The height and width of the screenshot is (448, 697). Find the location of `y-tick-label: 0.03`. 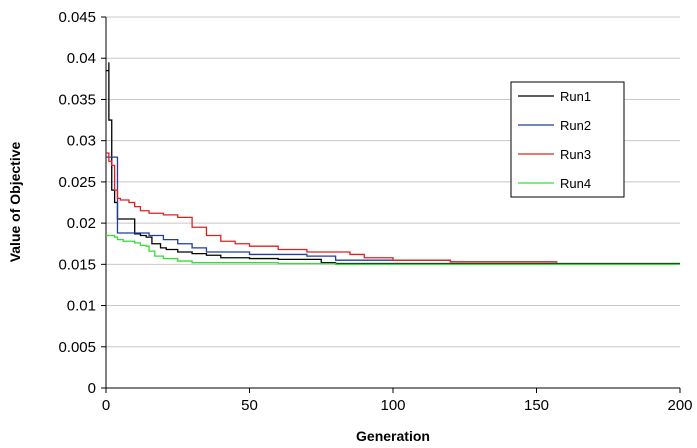

y-tick-label: 0.03 is located at coordinates (81, 141).